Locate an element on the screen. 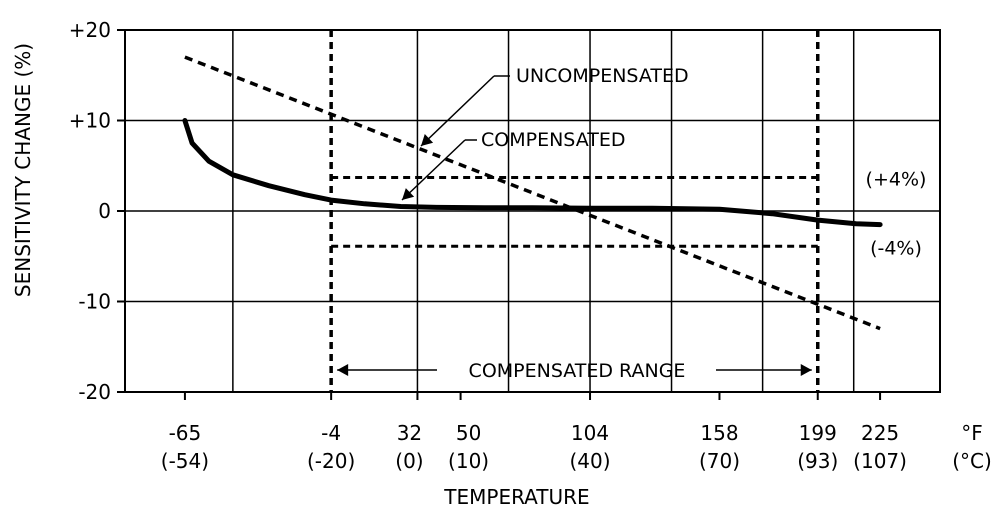 Image resolution: width=1002 pixels, height=512 pixels. tolerance-limit-label: (-4%) is located at coordinates (896, 248).